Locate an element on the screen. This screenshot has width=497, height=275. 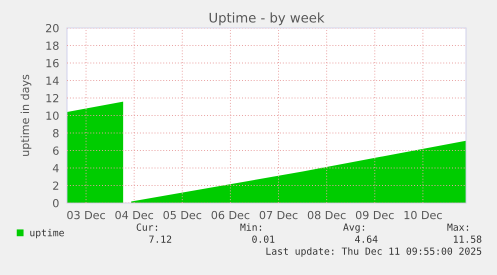
text: 11.58 is located at coordinates (468, 239).